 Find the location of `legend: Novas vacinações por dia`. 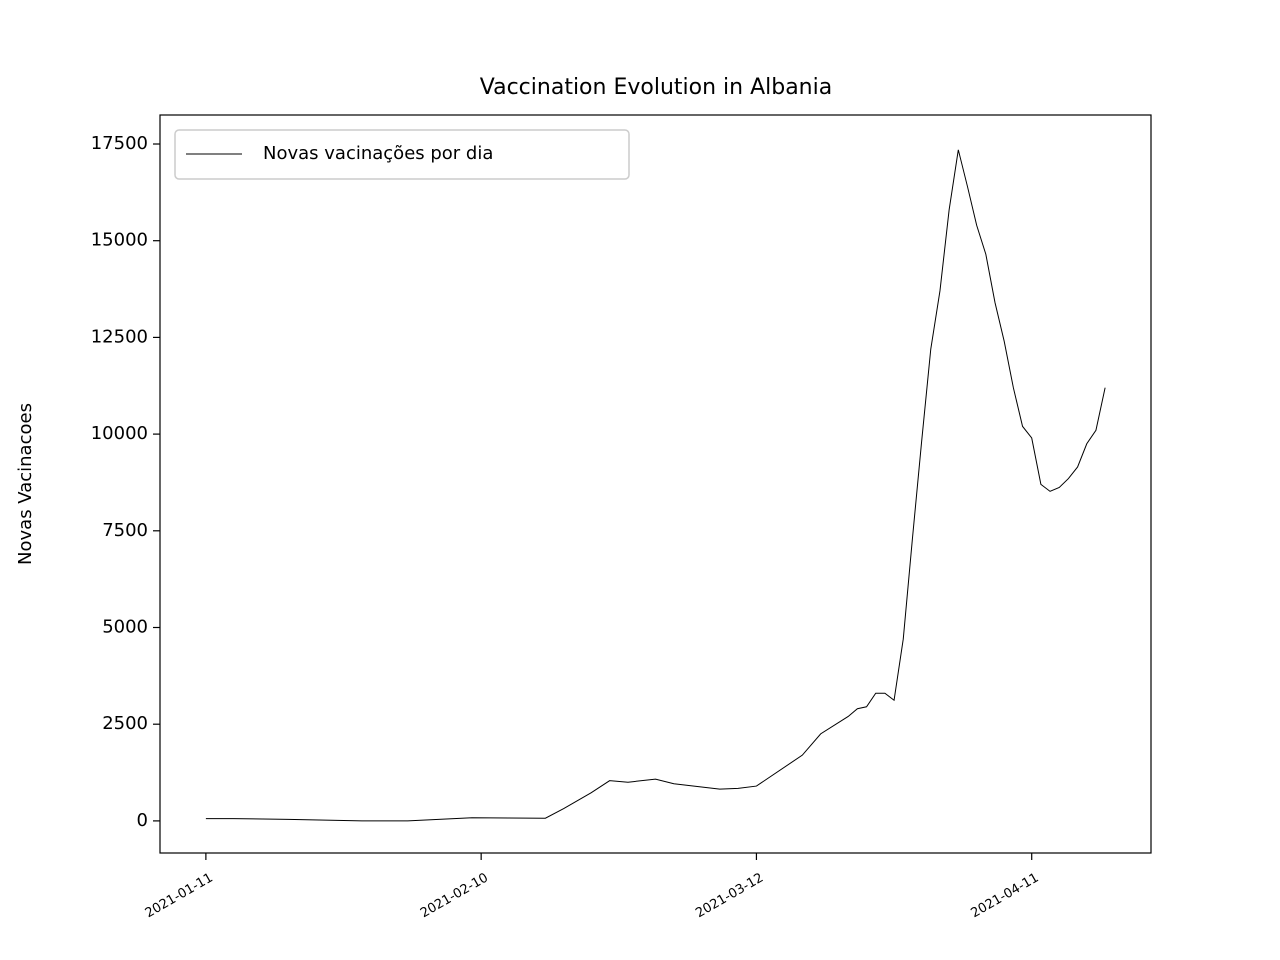

legend: Novas vacinações por dia is located at coordinates (402, 154).